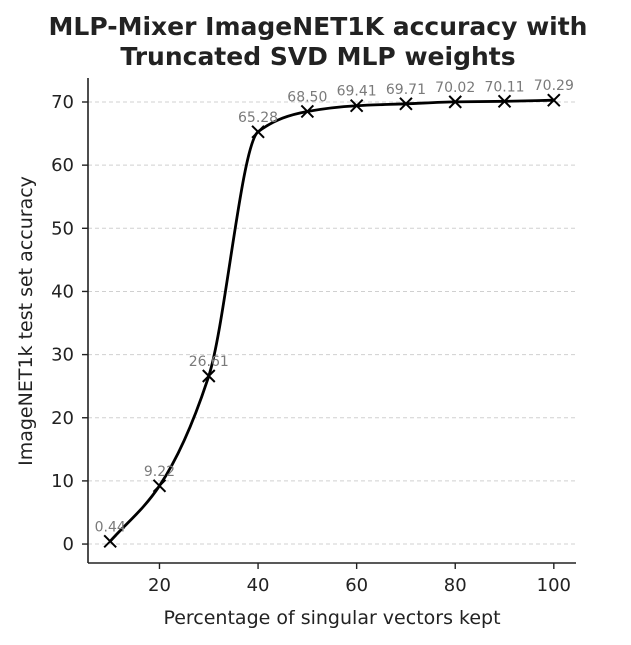 The height and width of the screenshot is (645, 631). What do you see at coordinates (318, 26) in the screenshot?
I see `chart-title-line-1: MLP-Mixer ImageNET1K accuracy with` at bounding box center [318, 26].